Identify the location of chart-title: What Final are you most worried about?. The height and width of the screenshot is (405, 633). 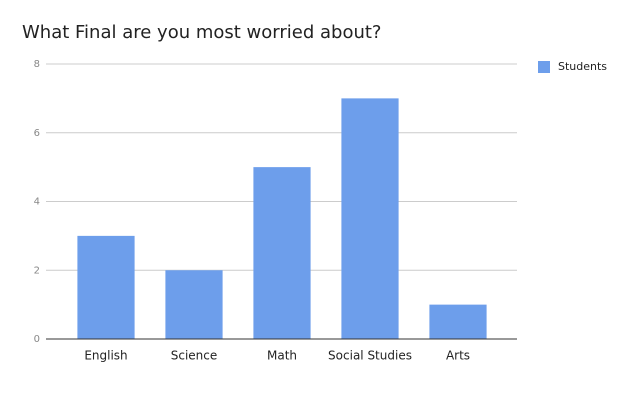
(201, 32).